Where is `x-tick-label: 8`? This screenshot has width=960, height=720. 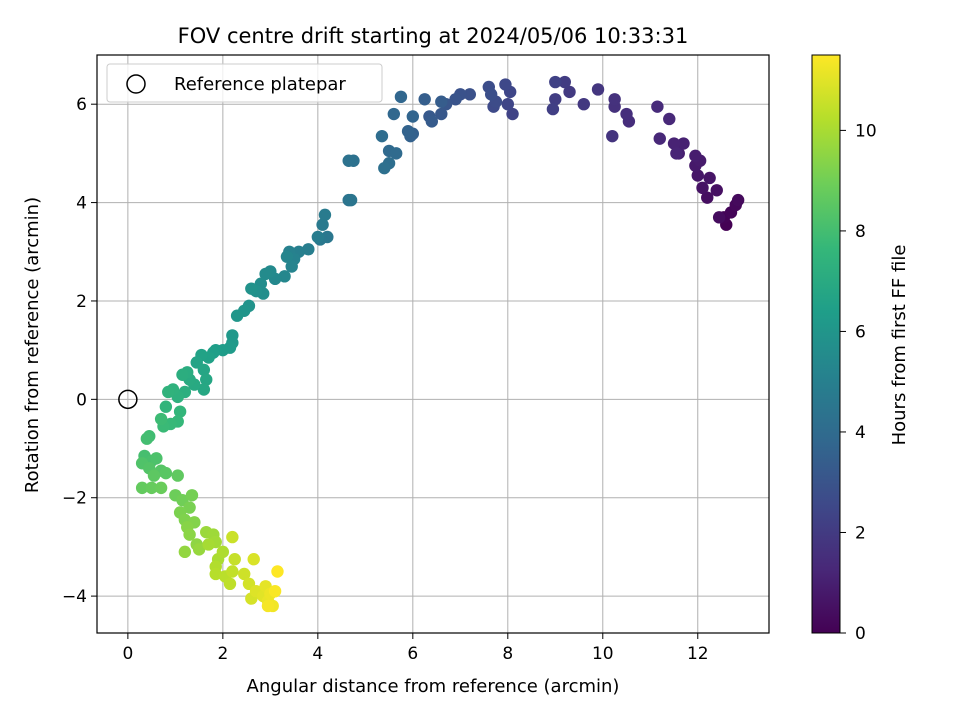 x-tick-label: 8 is located at coordinates (507, 654).